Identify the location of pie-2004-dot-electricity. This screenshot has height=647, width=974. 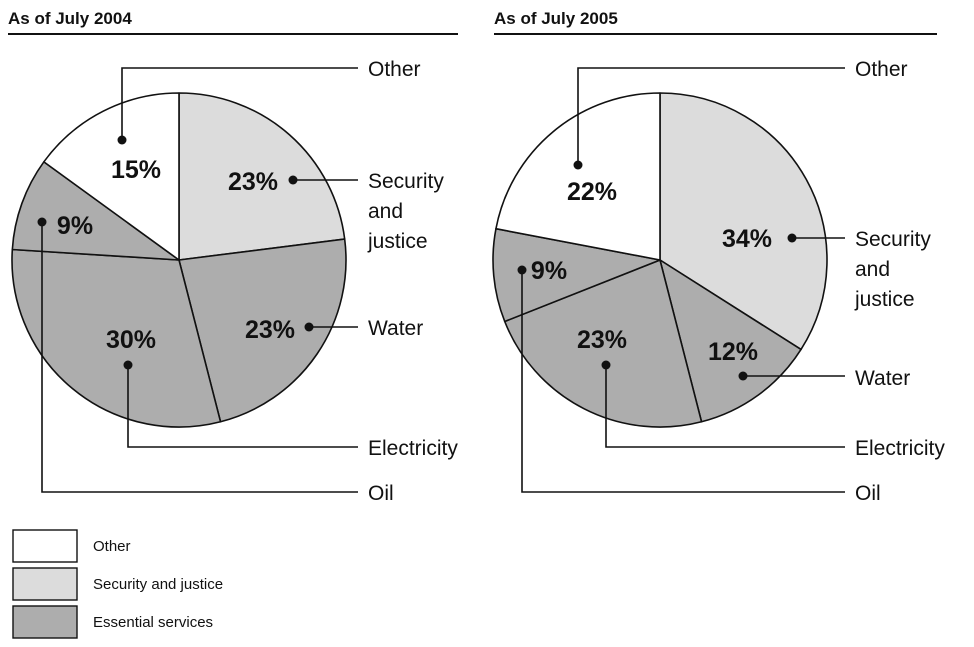
(128, 365).